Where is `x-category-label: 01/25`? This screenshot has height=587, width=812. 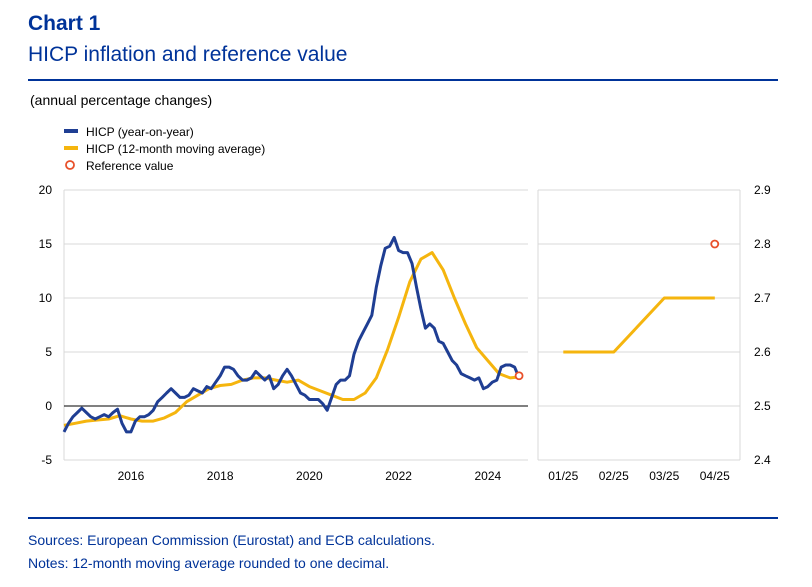 x-category-label: 01/25 is located at coordinates (563, 476).